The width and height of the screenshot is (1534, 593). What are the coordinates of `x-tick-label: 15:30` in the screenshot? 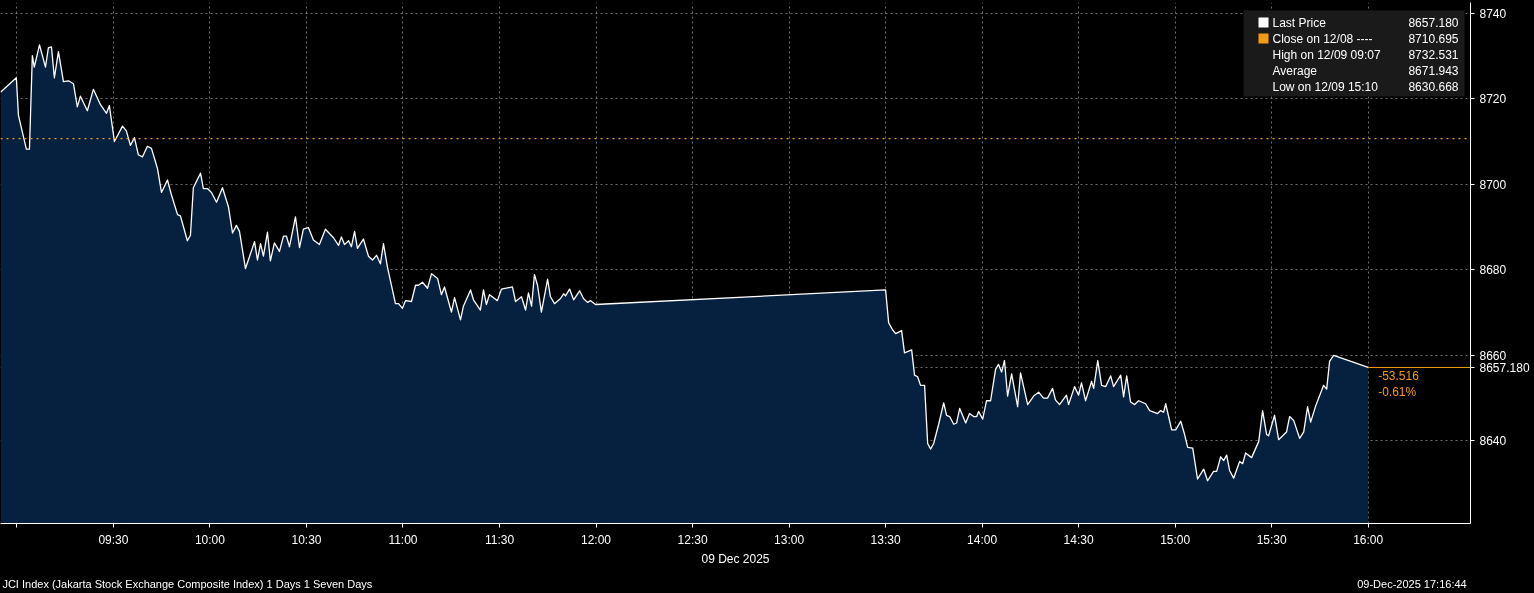 It's located at (1272, 539).